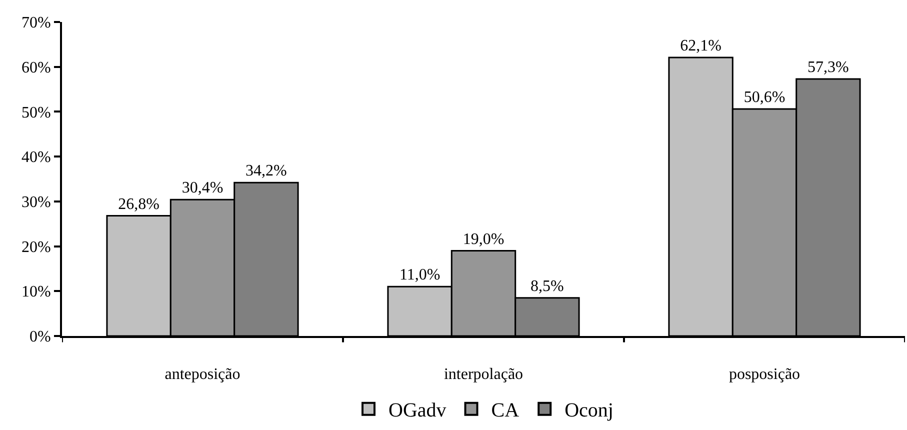 The width and height of the screenshot is (907, 430). I want to click on legend-label: CA, so click(505, 411).